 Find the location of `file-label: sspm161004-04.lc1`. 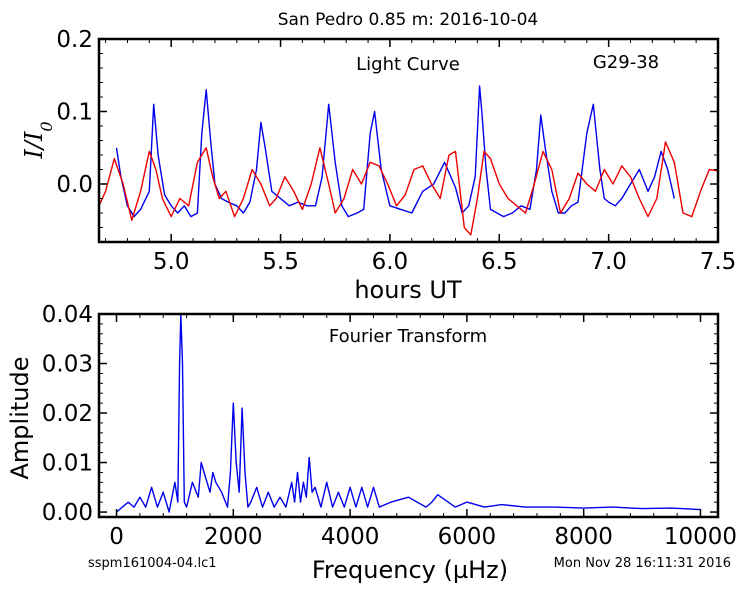

file-label: sspm161004-04.lc1 is located at coordinates (152, 563).